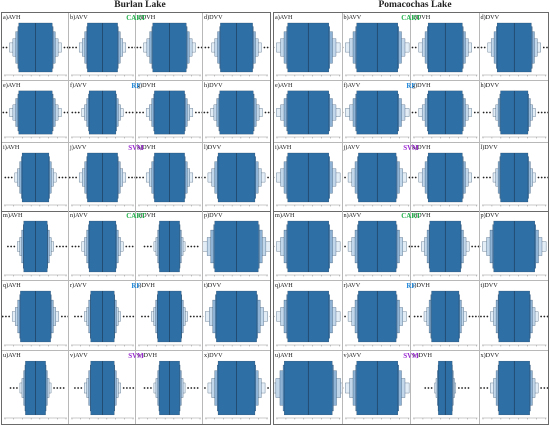  Describe the element at coordinates (490, 85) in the screenshot. I see `panel-label: h)DVV` at that location.